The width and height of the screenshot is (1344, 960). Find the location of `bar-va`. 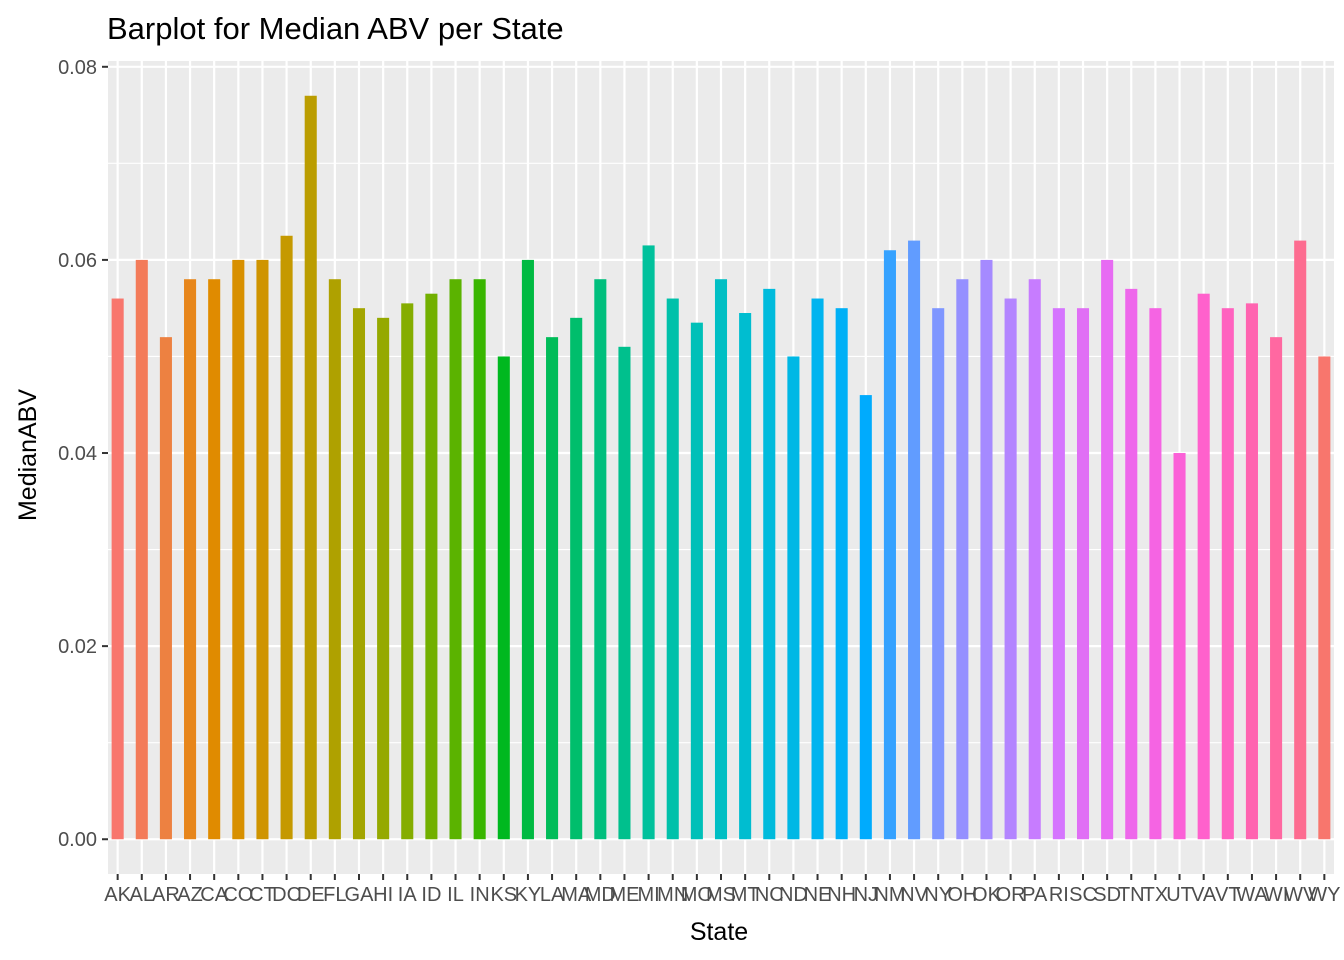

bar-va is located at coordinates (1203, 566).